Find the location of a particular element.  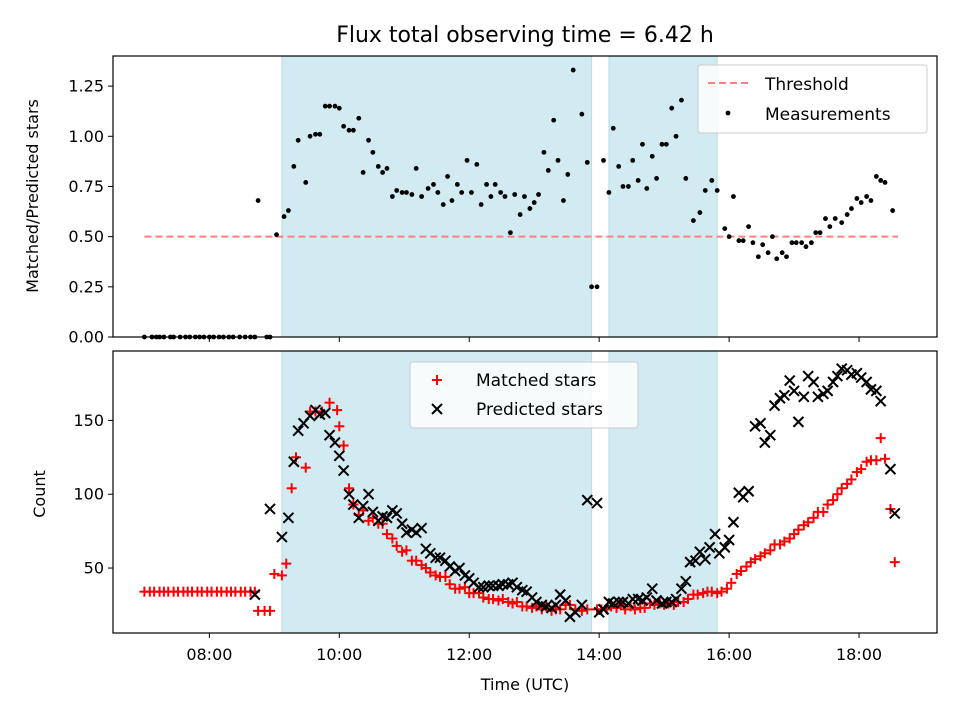

bottom-legend-box is located at coordinates (524, 395).